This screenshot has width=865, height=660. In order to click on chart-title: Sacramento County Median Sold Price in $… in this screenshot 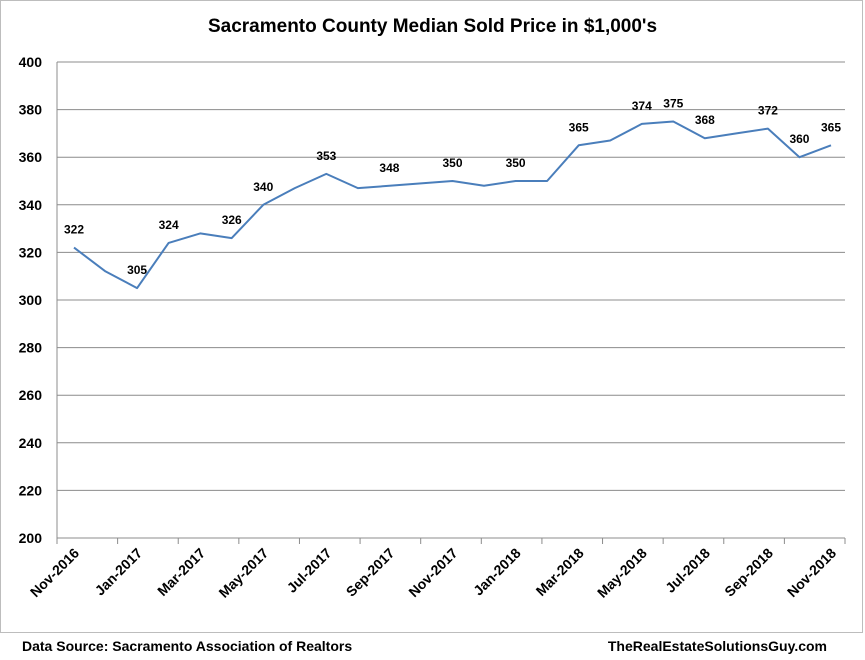, I will do `click(432, 26)`.